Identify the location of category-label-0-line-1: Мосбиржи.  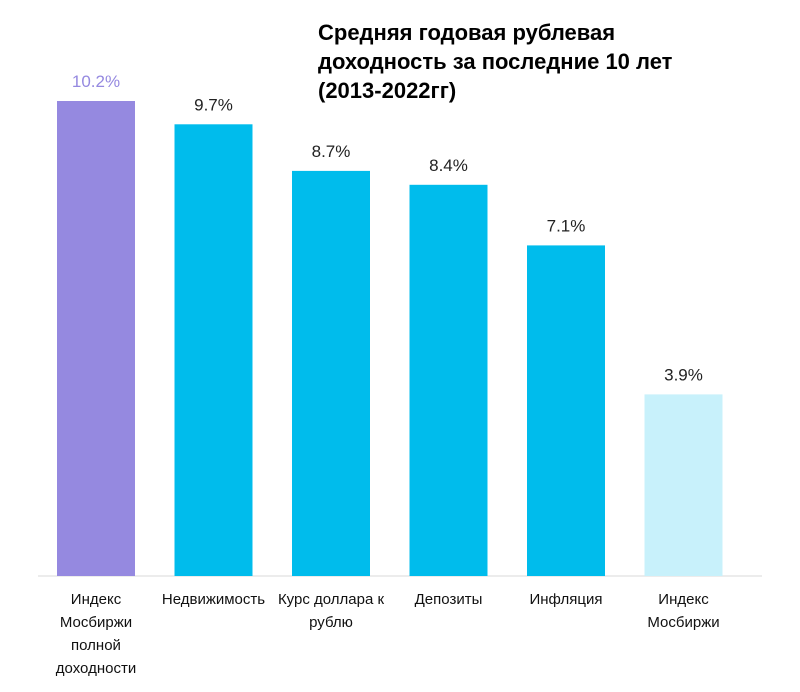
(96, 622).